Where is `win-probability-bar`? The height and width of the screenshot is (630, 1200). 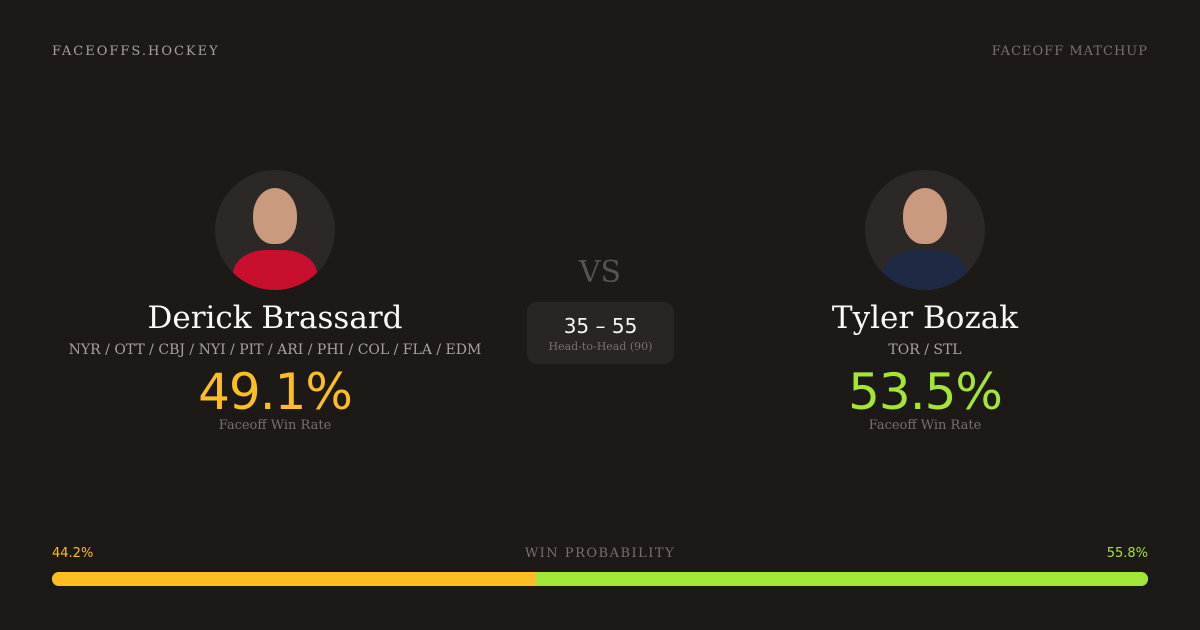
win-probability-bar is located at coordinates (600, 579).